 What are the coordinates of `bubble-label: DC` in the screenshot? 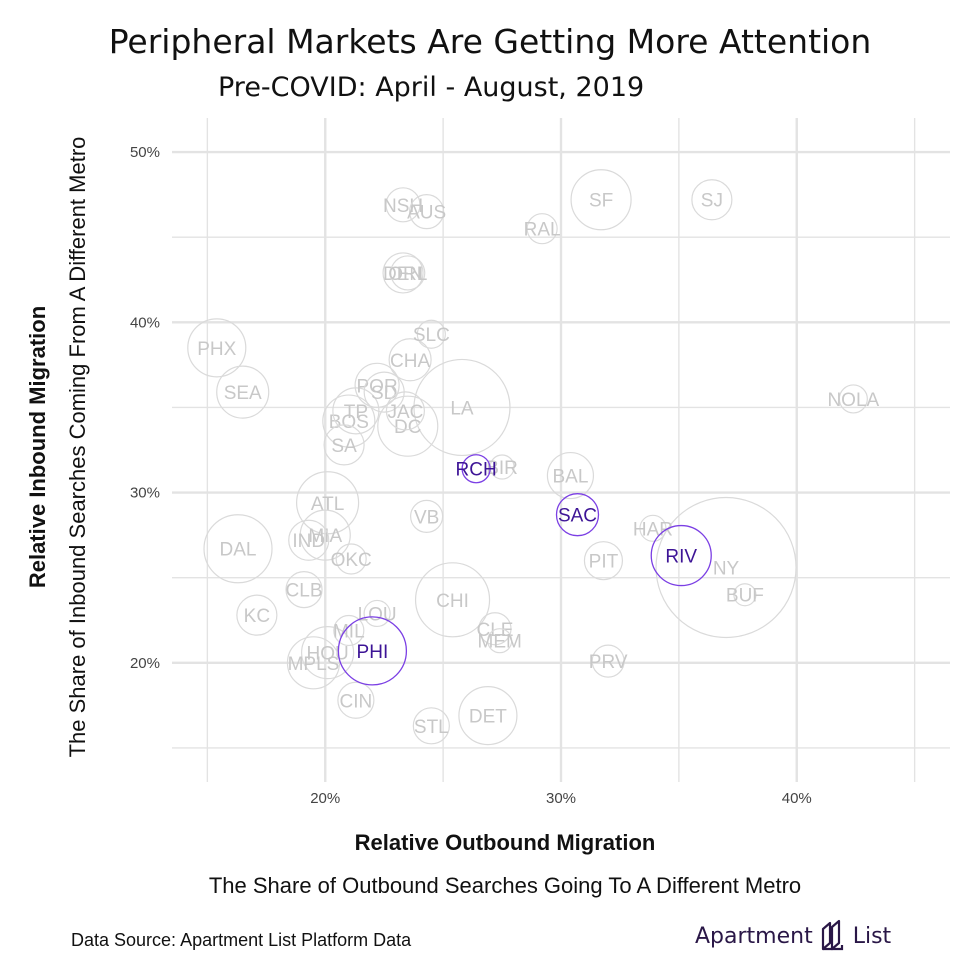 It's located at (407, 427).